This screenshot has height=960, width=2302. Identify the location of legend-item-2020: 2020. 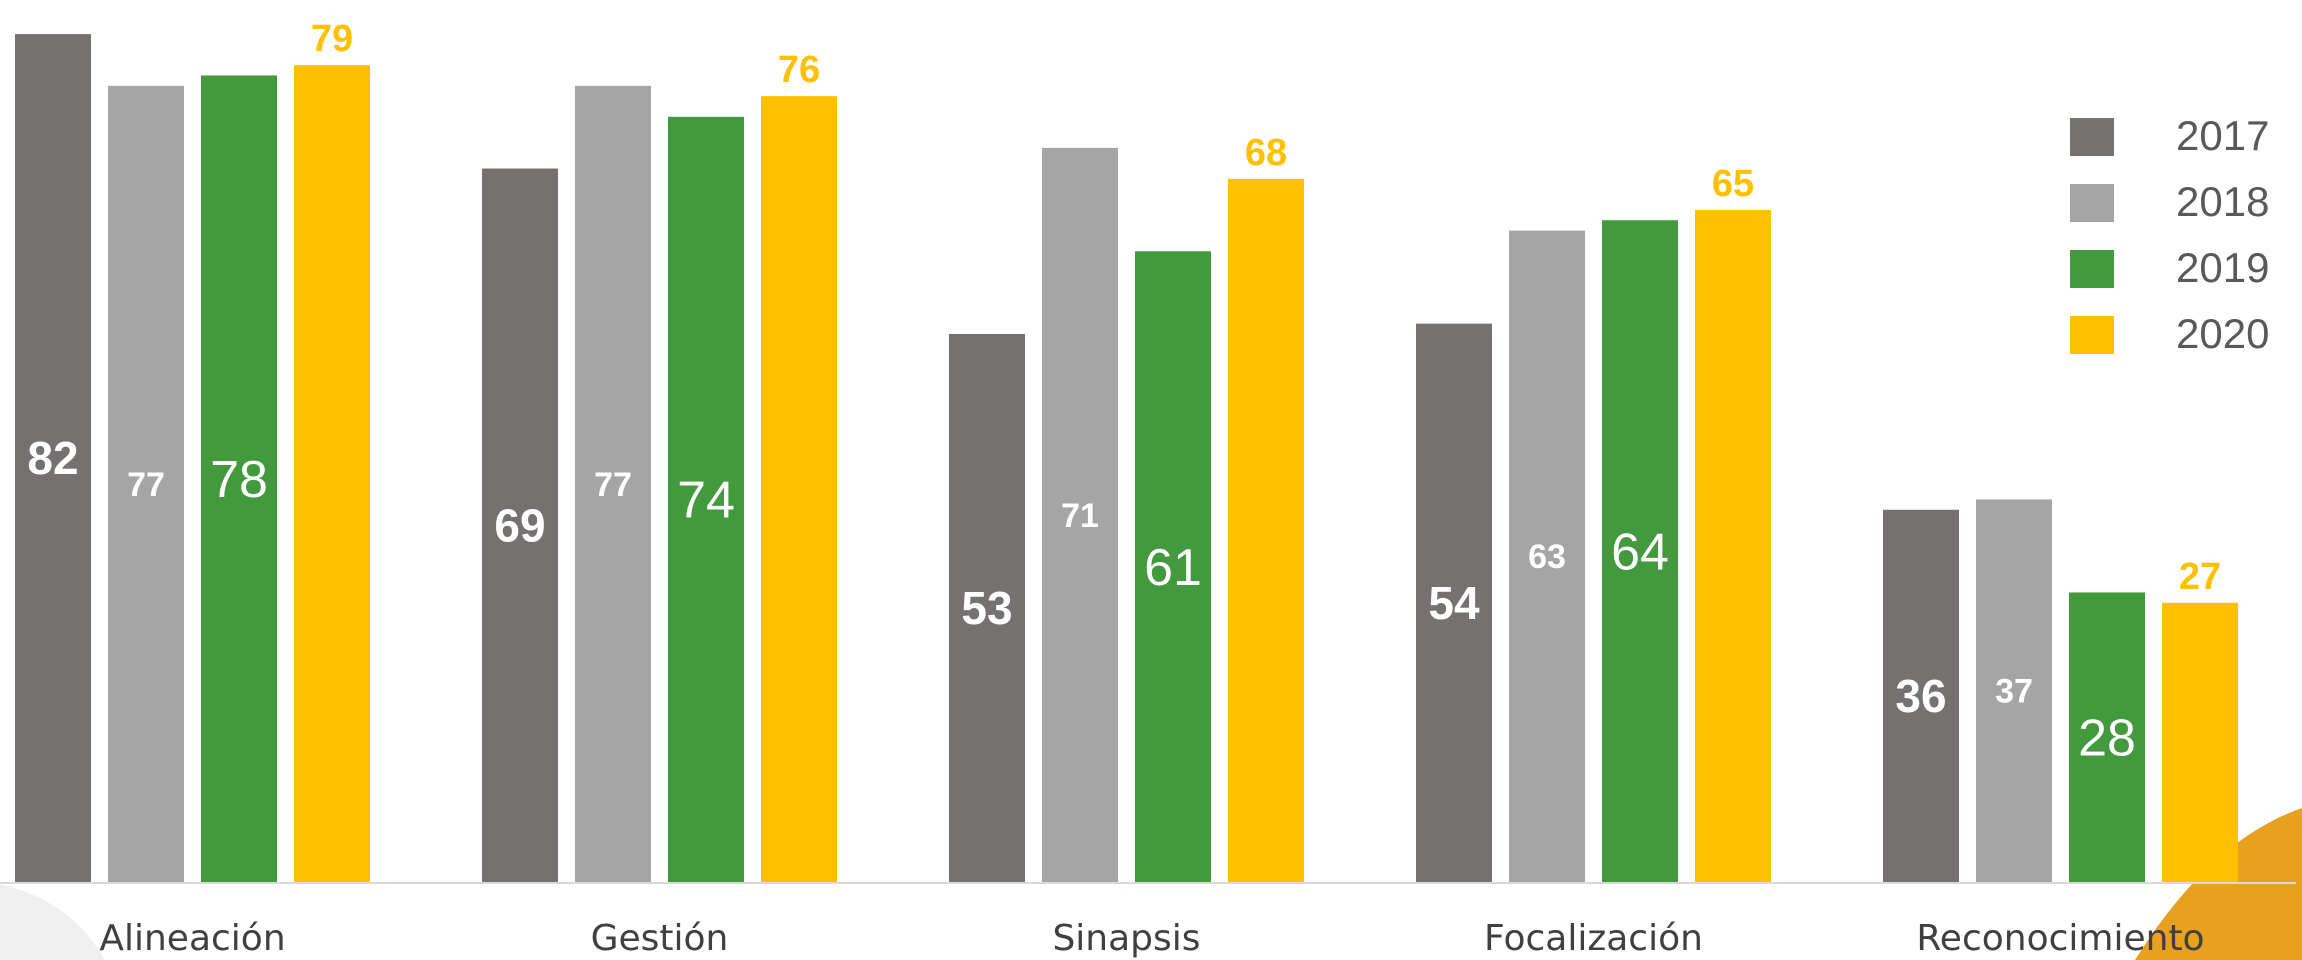
(2183, 341).